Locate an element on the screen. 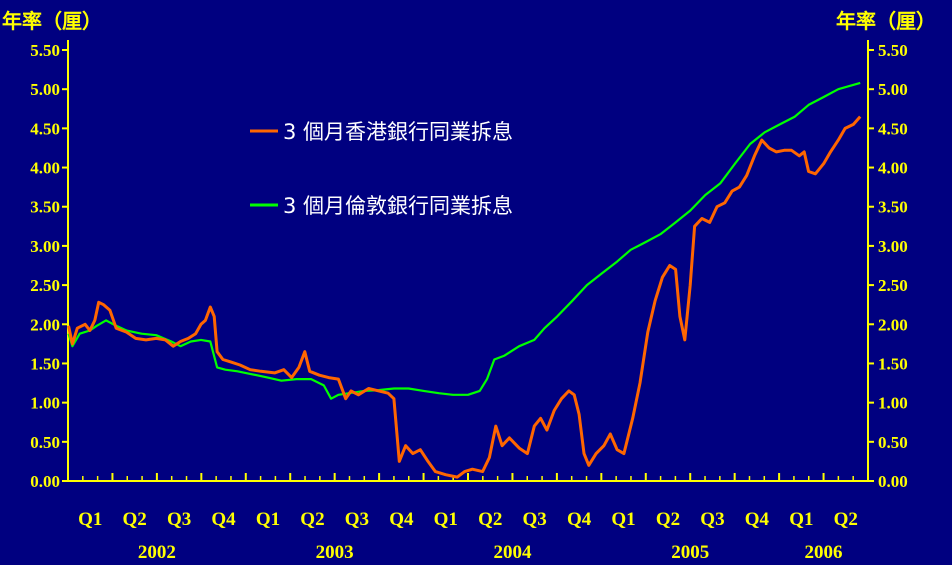 This screenshot has height=565, width=952. y-tick-label-left: 1.50 is located at coordinates (45, 363).